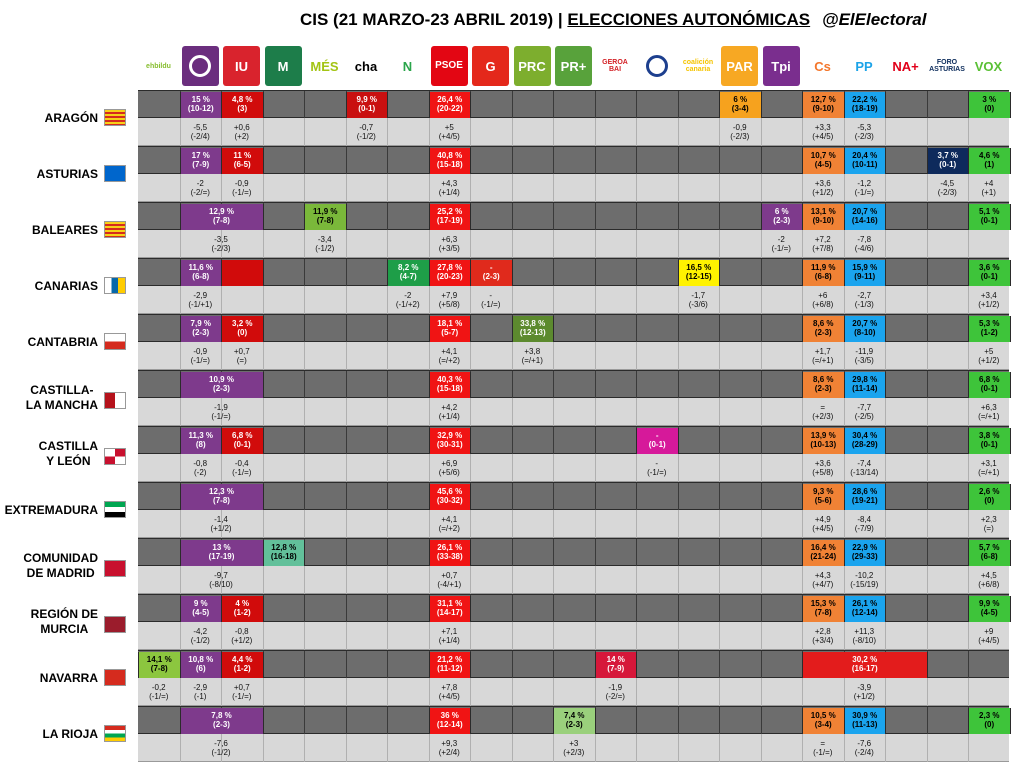 The width and height of the screenshot is (1024, 776). I want to click on seat-range: (0), so click(242, 332).